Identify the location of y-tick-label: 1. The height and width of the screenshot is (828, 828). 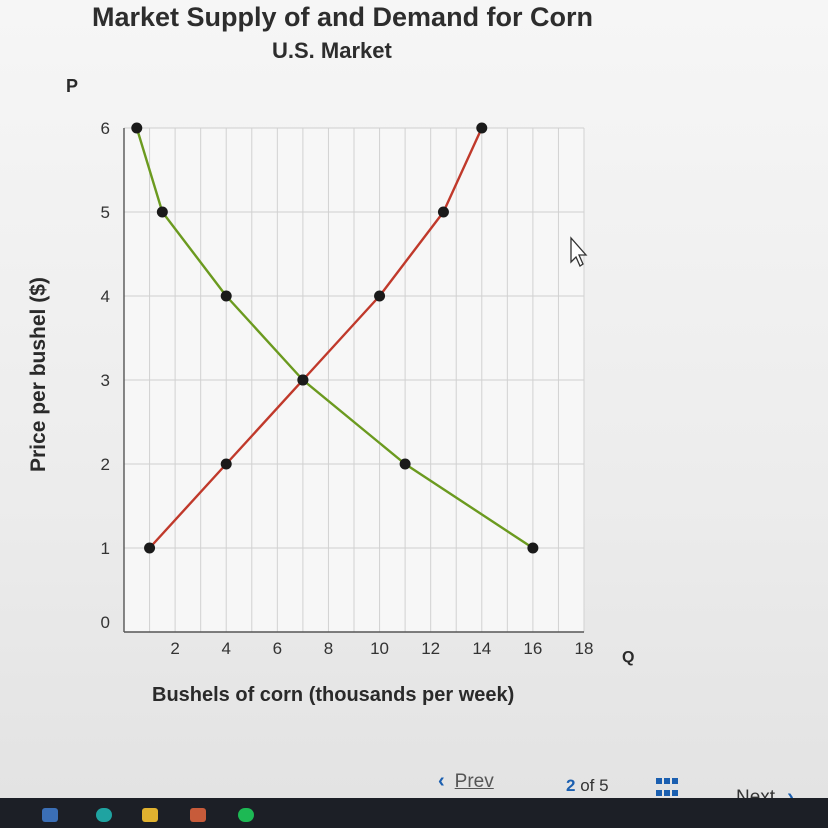
(105, 548).